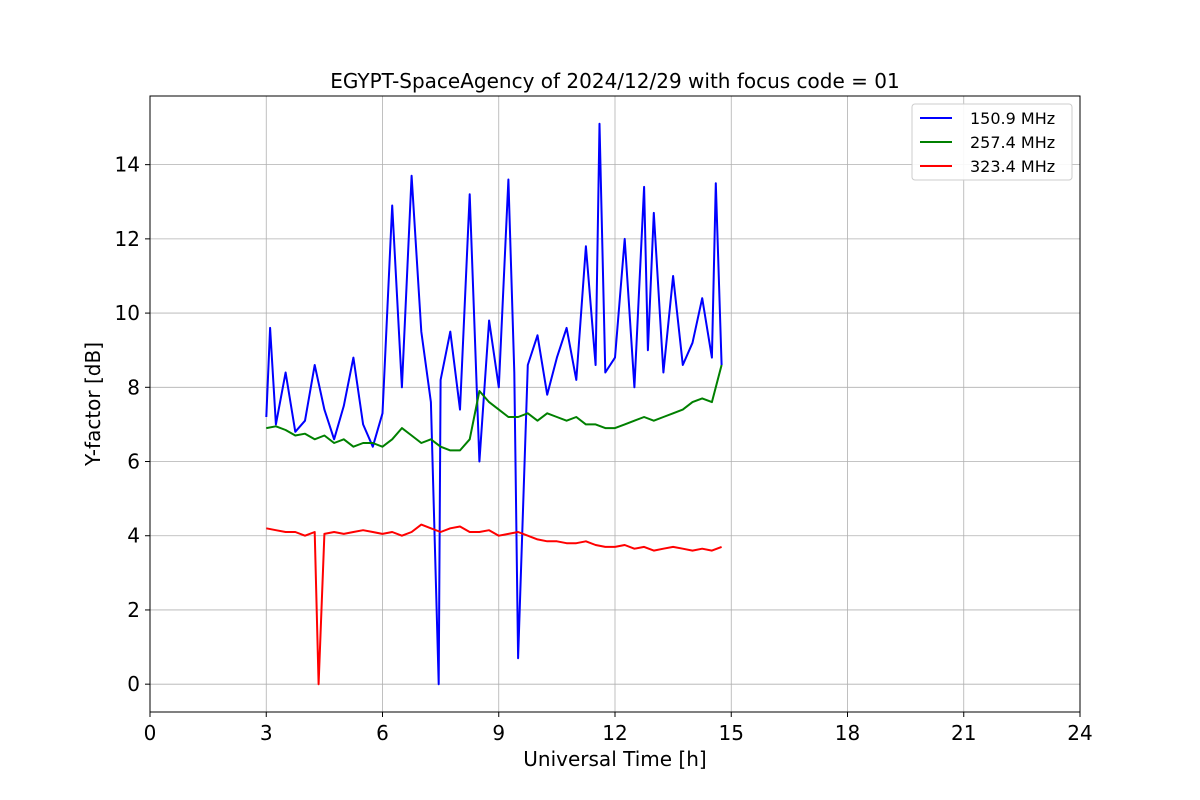 The width and height of the screenshot is (1200, 800). Describe the element at coordinates (127, 165) in the screenshot. I see `y-tick-label: 14` at that location.